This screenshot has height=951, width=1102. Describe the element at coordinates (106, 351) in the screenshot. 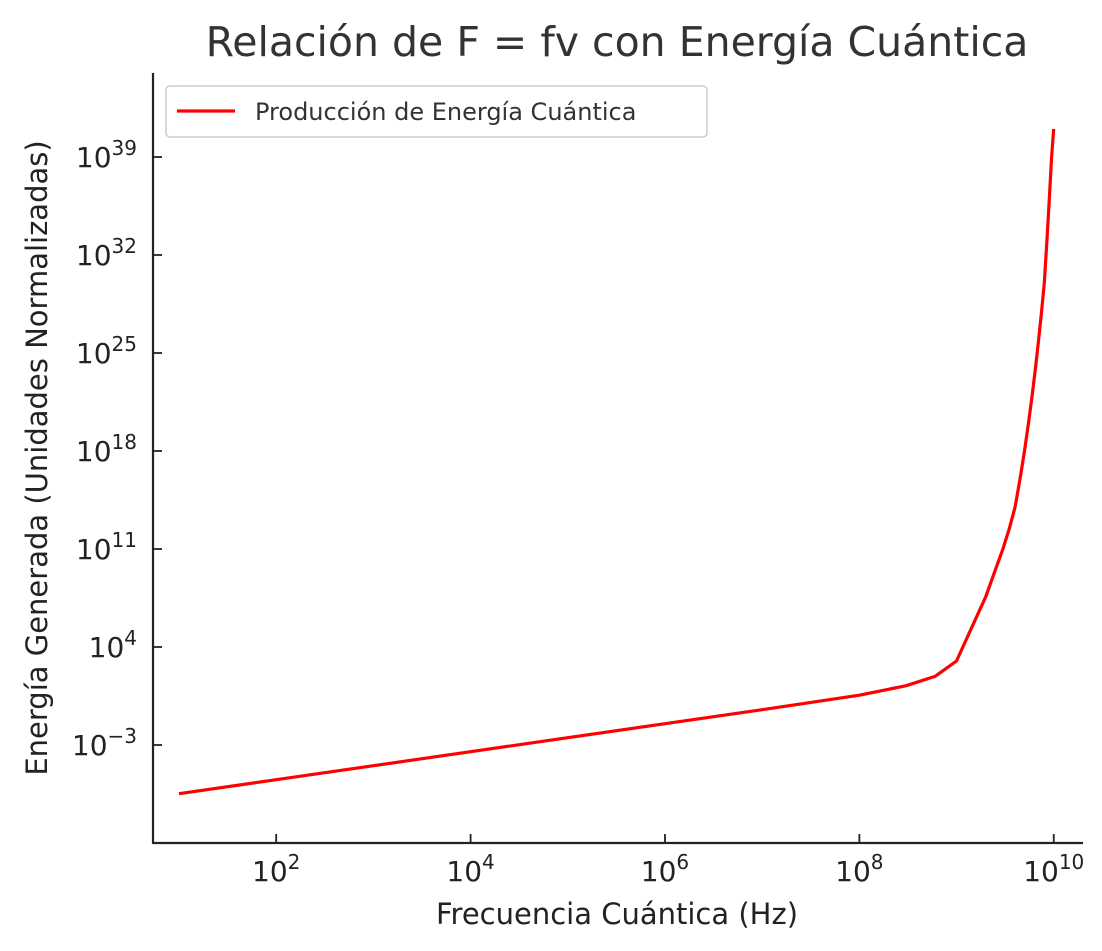

I see `y-tick-label: 10²⁵` at that location.